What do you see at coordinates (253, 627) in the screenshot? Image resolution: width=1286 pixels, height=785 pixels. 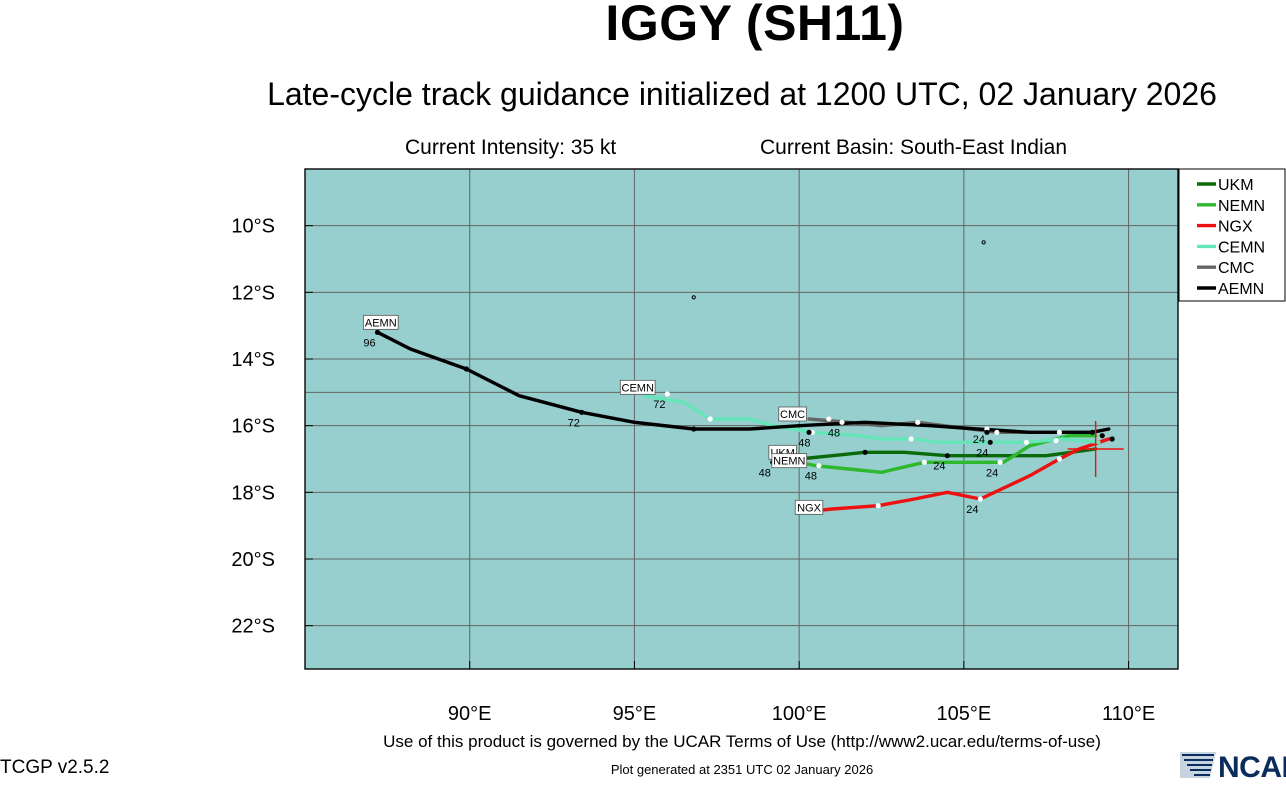 I see `y-tick-label: 22°S` at bounding box center [253, 627].